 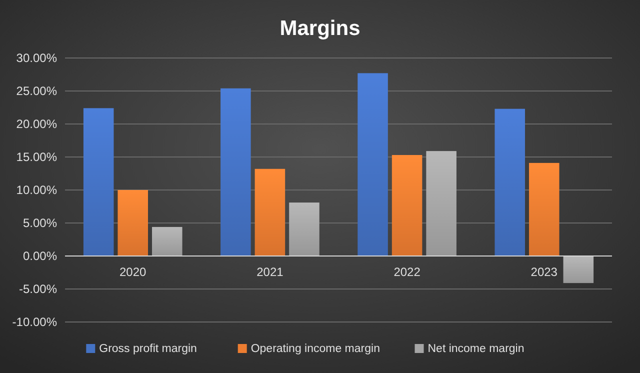 What do you see at coordinates (407, 272) in the screenshot?
I see `x-tick-label: 2022` at bounding box center [407, 272].